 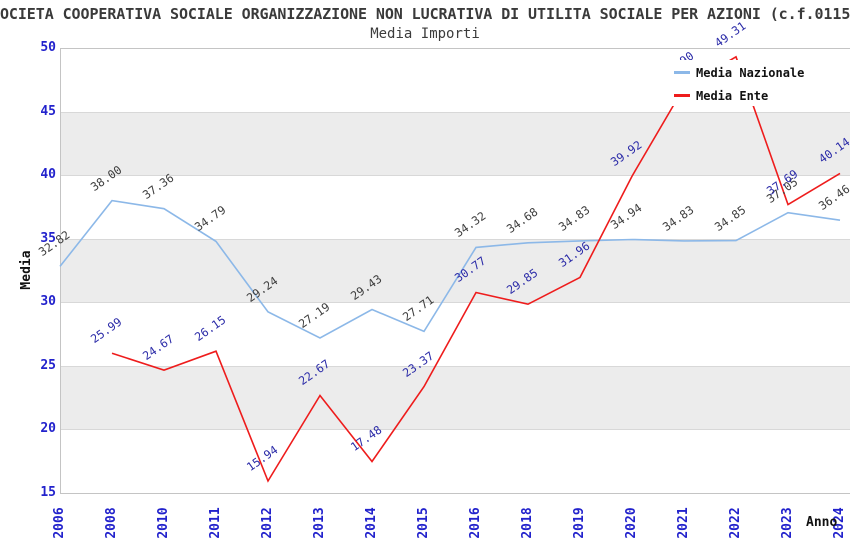 I want to click on y-tick-label: 30, so click(x=48, y=302).